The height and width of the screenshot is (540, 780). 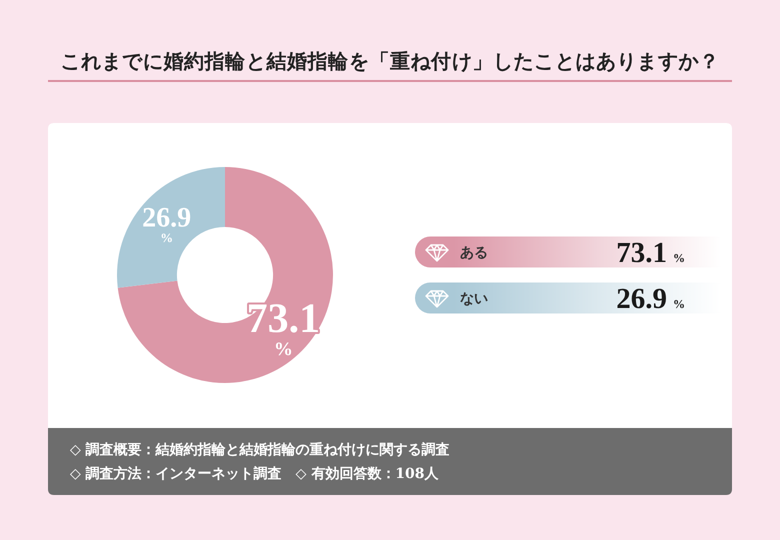 What do you see at coordinates (474, 253) in the screenshot?
I see `legend-label: ある` at bounding box center [474, 253].